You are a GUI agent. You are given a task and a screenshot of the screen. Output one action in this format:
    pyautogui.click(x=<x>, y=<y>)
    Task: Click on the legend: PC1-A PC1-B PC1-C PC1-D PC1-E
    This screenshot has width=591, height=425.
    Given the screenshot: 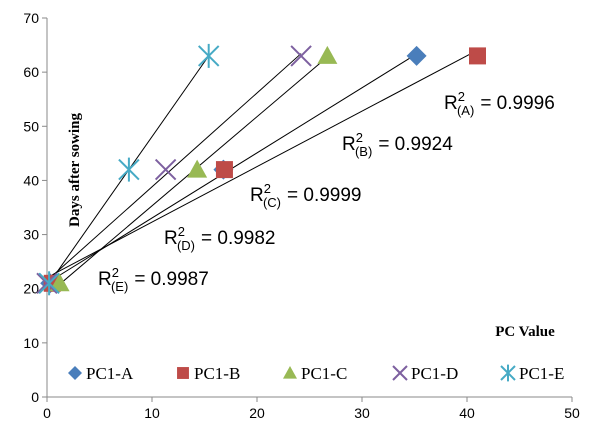 What is the action you would take?
    pyautogui.click(x=316, y=373)
    